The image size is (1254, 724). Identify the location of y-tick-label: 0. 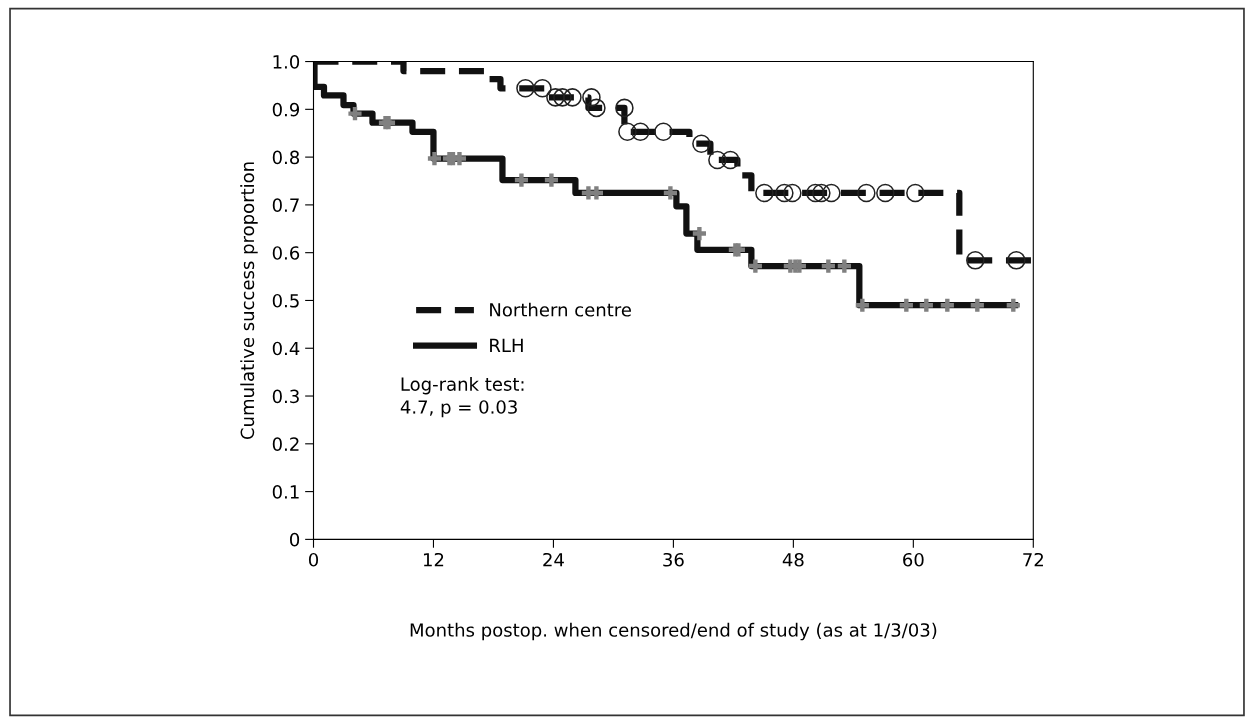
(295, 539).